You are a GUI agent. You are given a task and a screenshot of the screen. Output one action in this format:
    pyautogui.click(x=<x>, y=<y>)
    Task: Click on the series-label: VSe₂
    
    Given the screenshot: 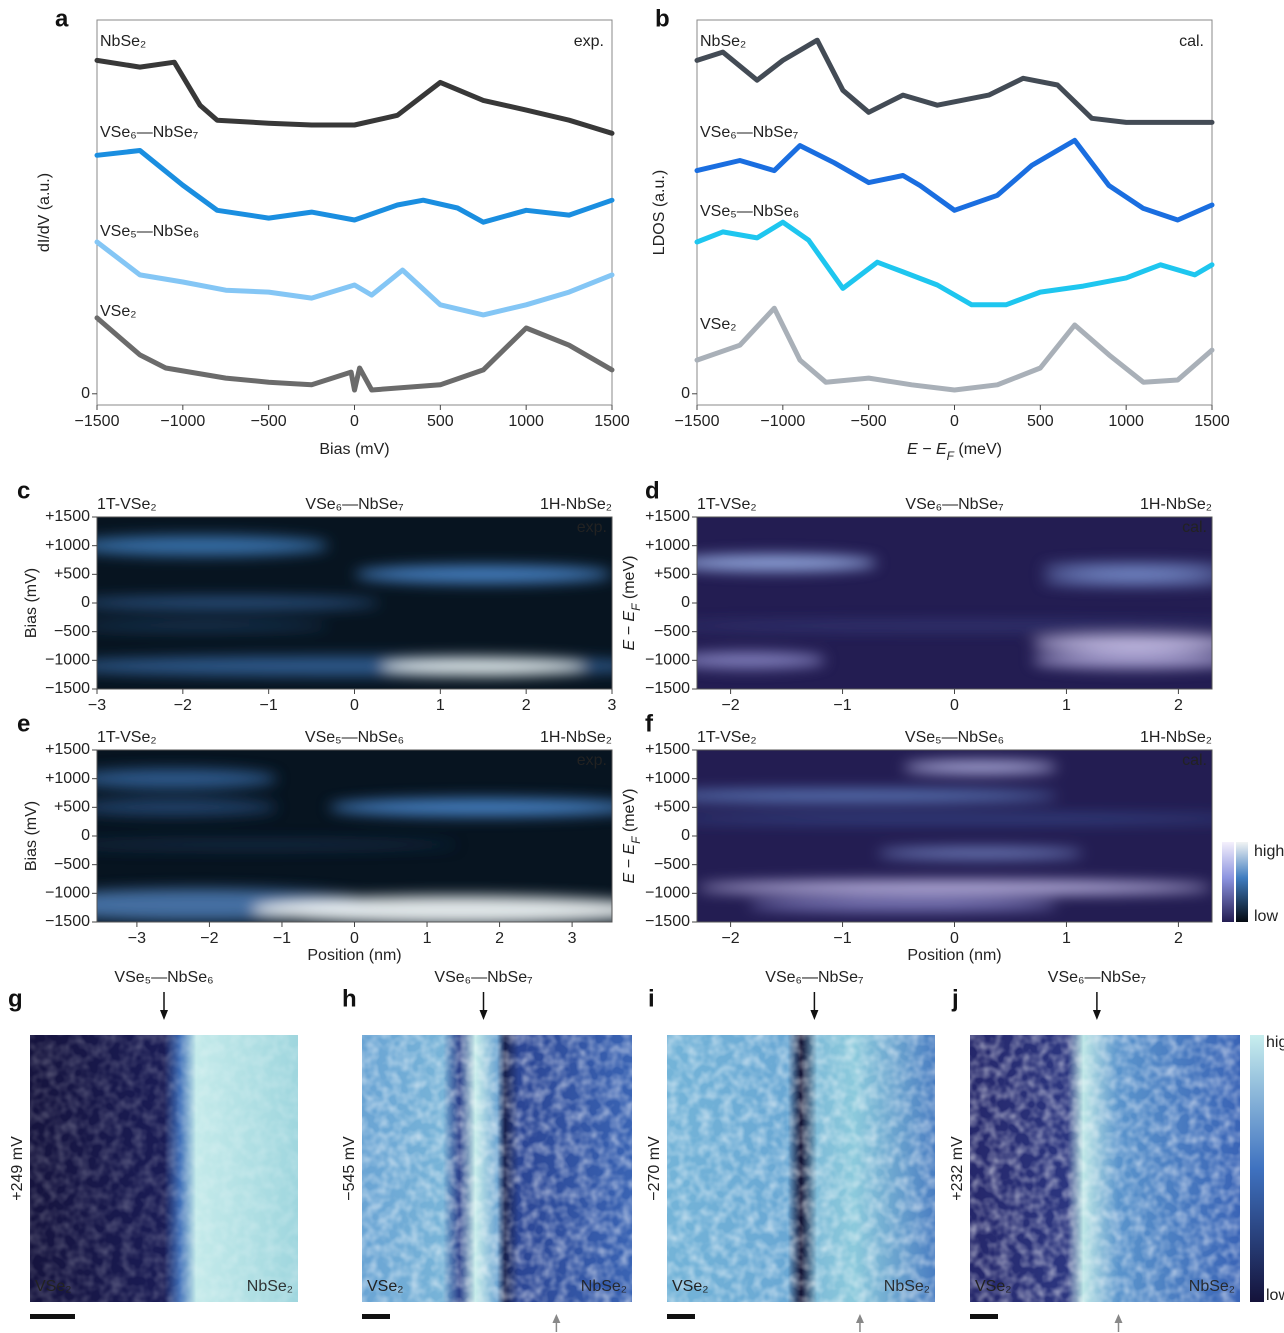 What is the action you would take?
    pyautogui.click(x=718, y=324)
    